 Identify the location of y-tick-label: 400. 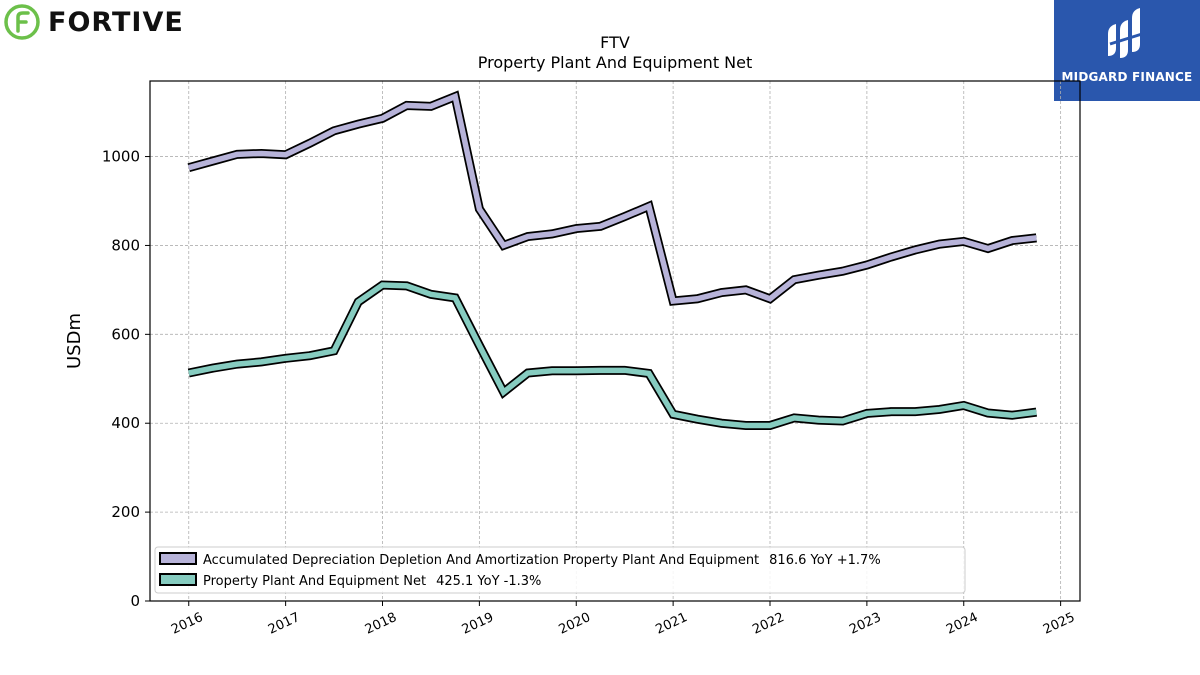
(125, 423).